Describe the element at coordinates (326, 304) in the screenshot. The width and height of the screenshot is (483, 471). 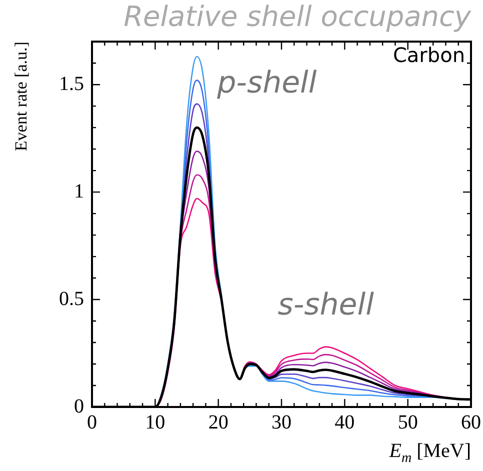
I see `annotation: s-shell` at that location.